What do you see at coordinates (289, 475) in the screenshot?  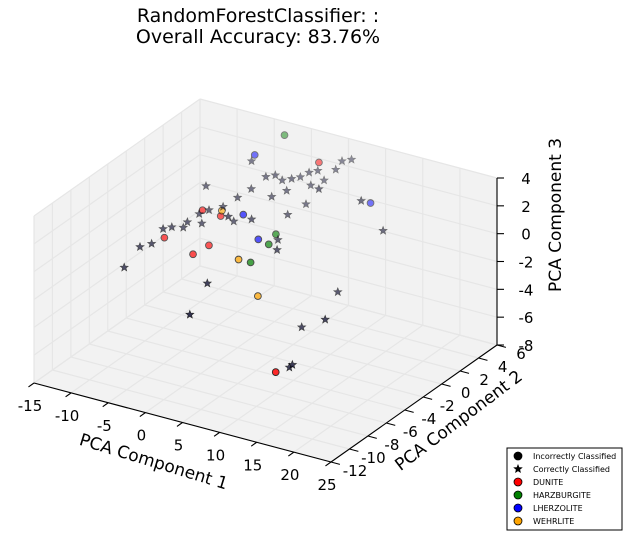 I see `x-tick-label: 20` at bounding box center [289, 475].